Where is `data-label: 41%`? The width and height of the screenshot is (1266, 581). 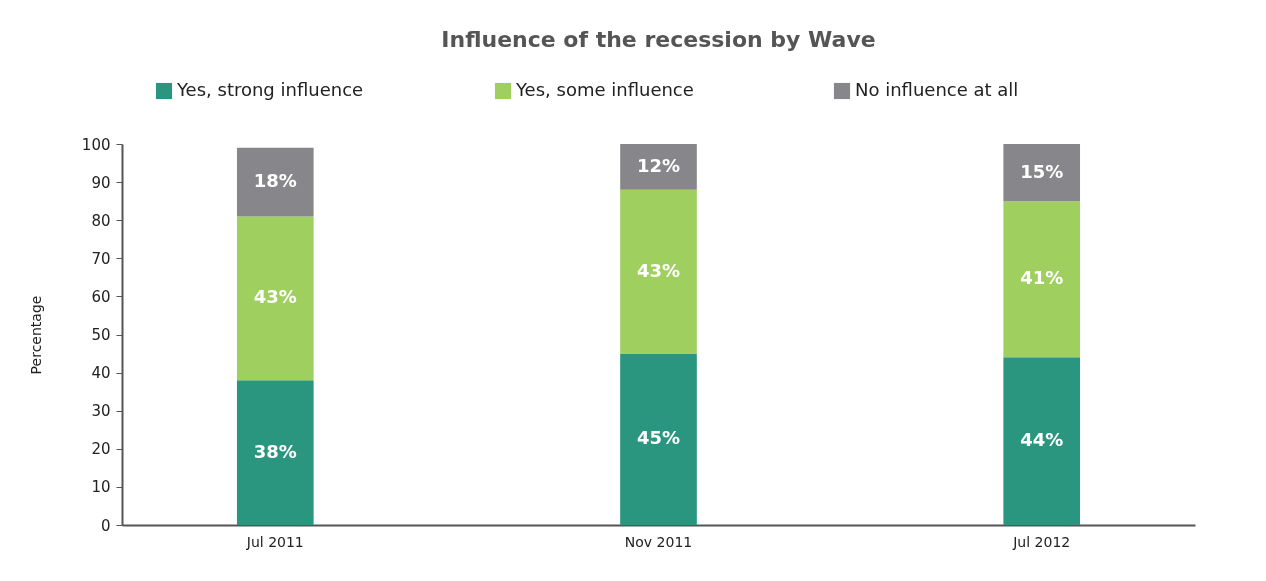 data-label: 41% is located at coordinates (1042, 278).